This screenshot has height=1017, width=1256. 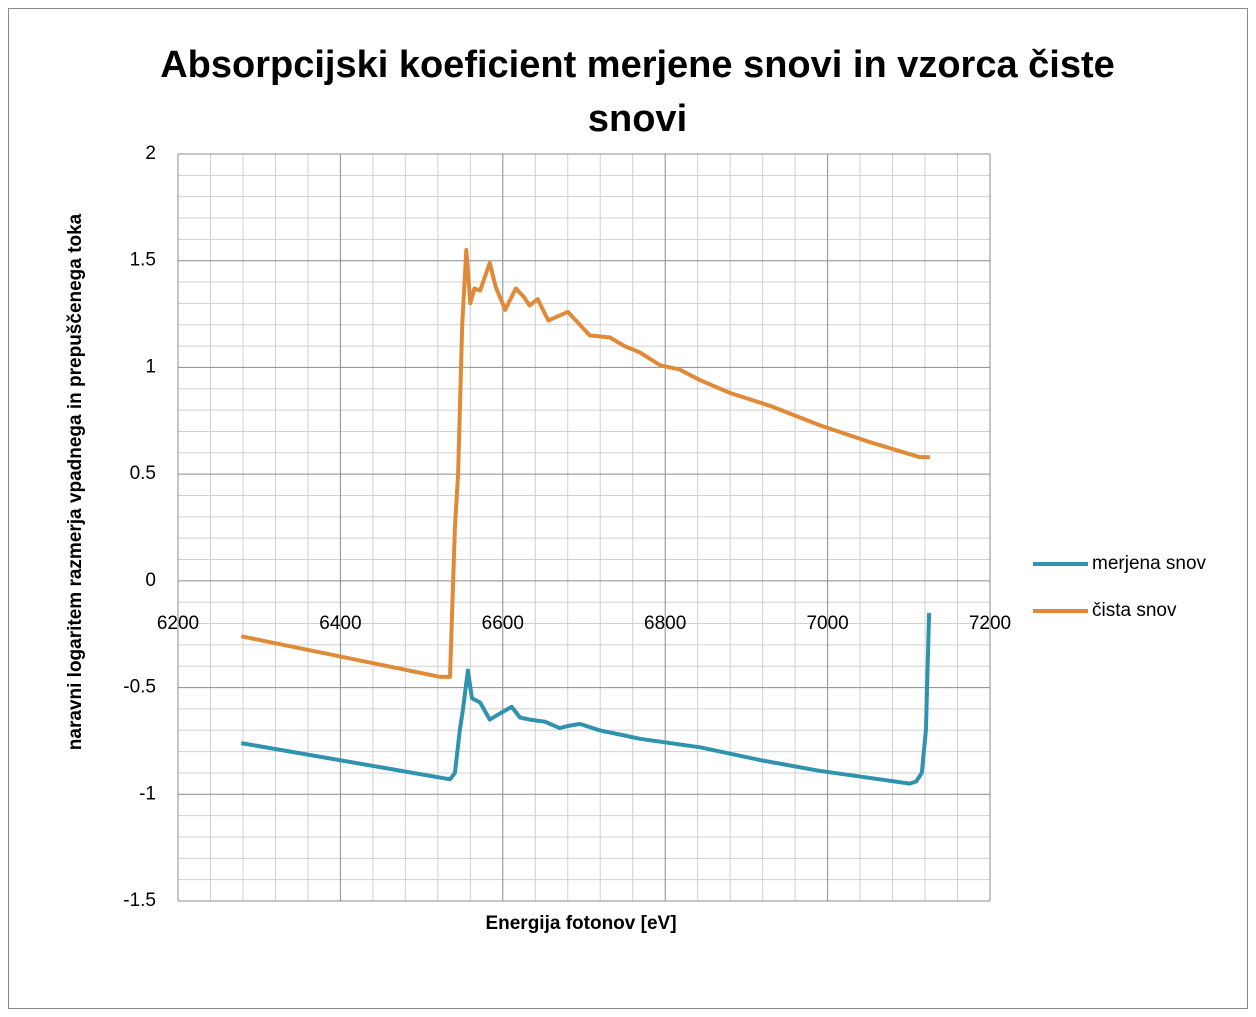 I want to click on legend-label: merjena snov, so click(x=1149, y=563).